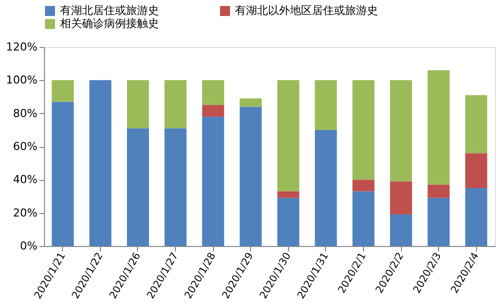 Image resolution: width=500 pixels, height=305 pixels. Describe the element at coordinates (22, 80) in the screenshot. I see `y-tick-label: 100%` at that location.